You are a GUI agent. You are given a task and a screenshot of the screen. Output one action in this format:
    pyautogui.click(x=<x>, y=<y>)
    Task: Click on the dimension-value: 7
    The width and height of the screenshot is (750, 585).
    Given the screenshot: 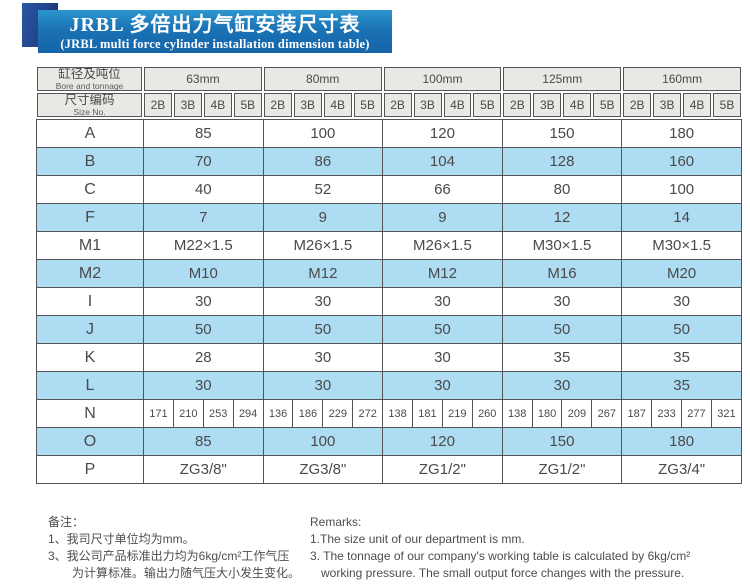 What is the action you would take?
    pyautogui.click(x=203, y=217)
    